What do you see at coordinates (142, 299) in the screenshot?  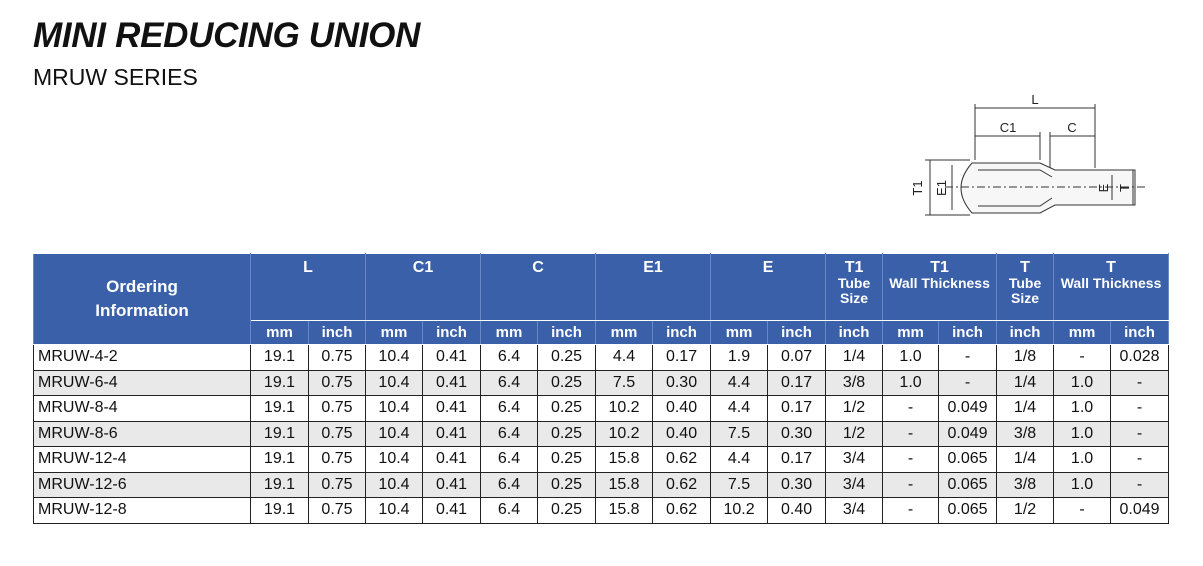 I see `header-cell: Ordering Information` at bounding box center [142, 299].